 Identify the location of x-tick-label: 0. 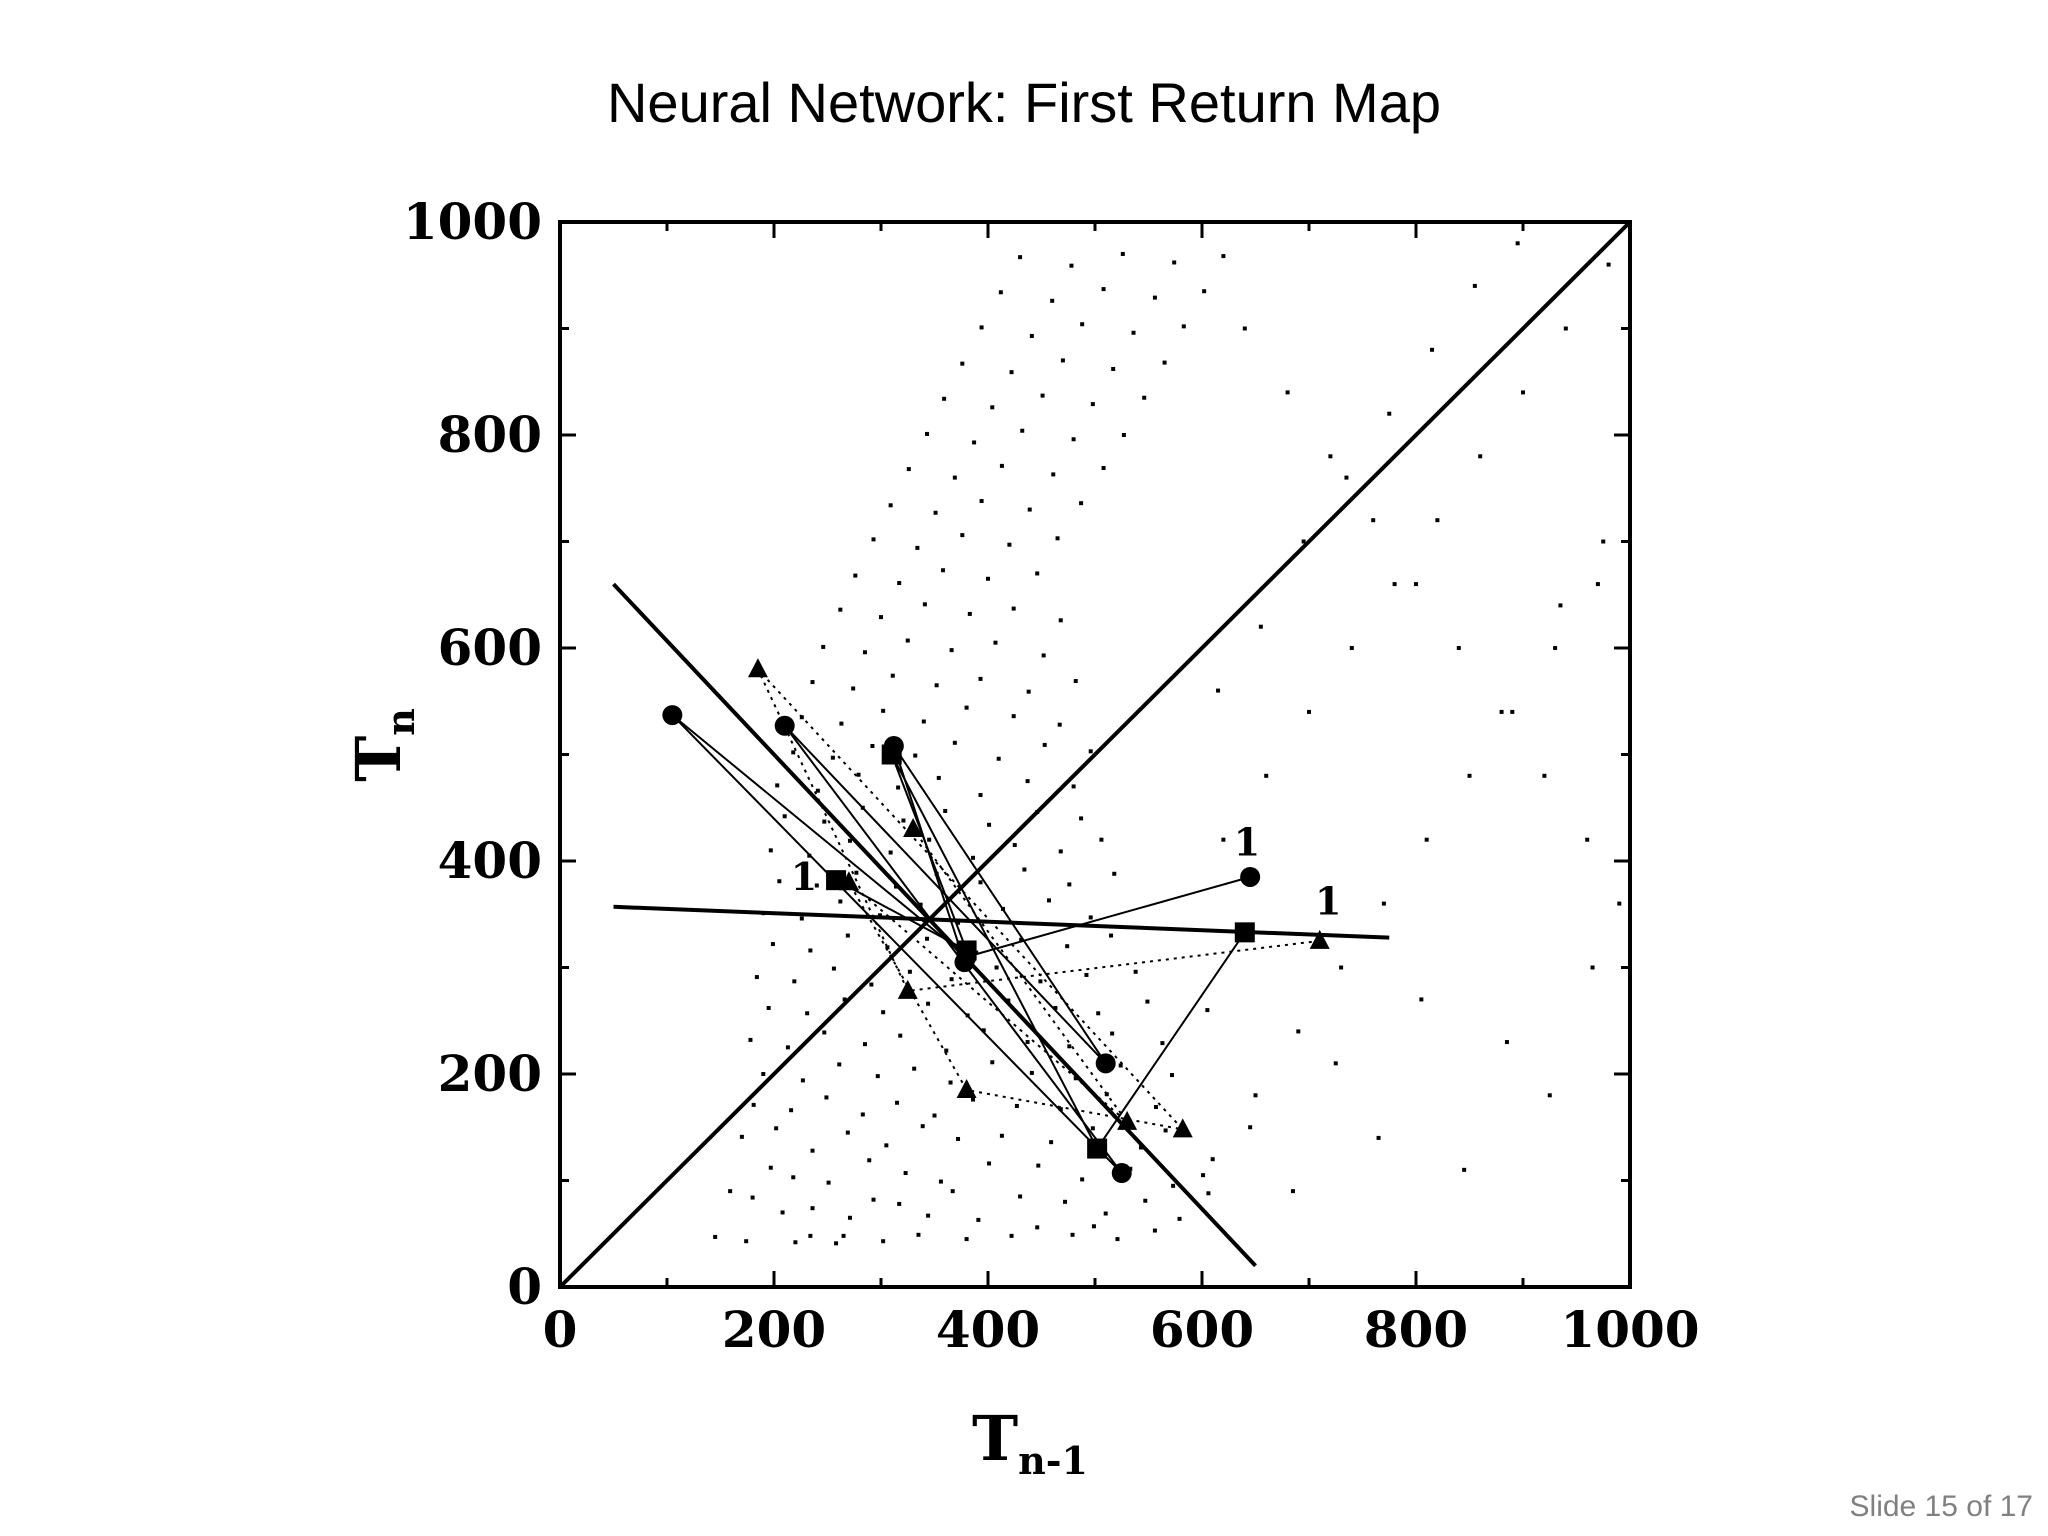
(560, 1329).